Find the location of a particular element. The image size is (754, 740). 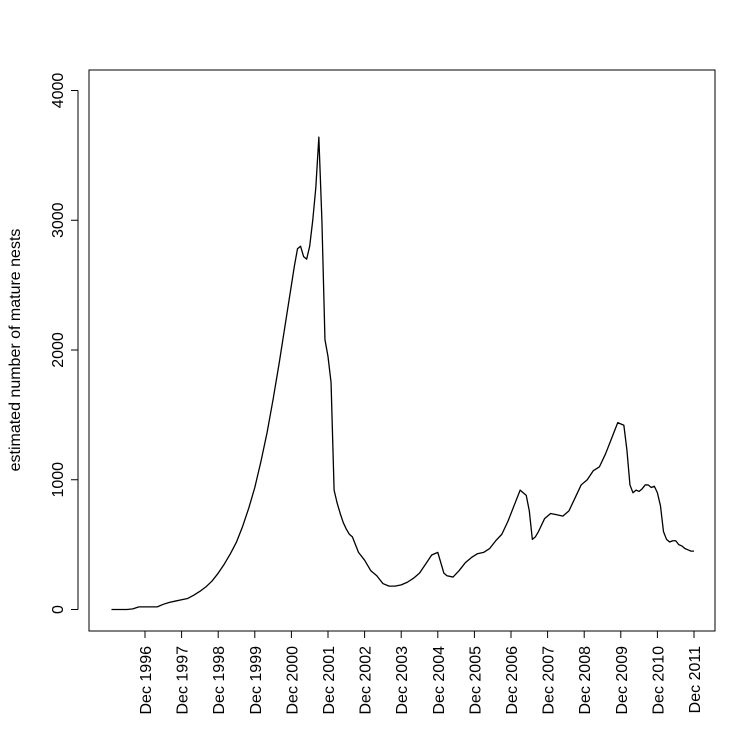

y-tick-label: 1000 is located at coordinates (58, 480).